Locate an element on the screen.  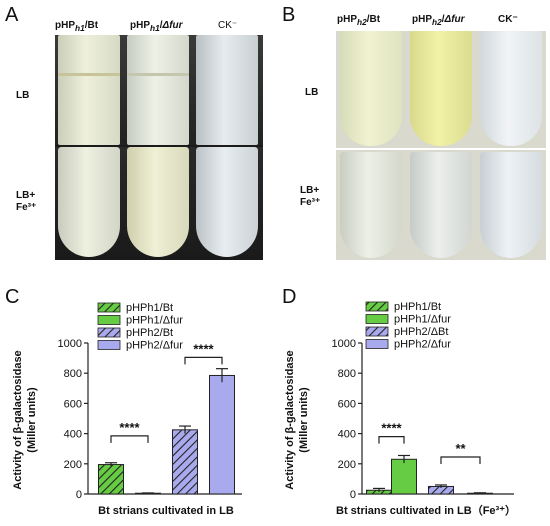
panel-letter-a: A is located at coordinates (12, 15).